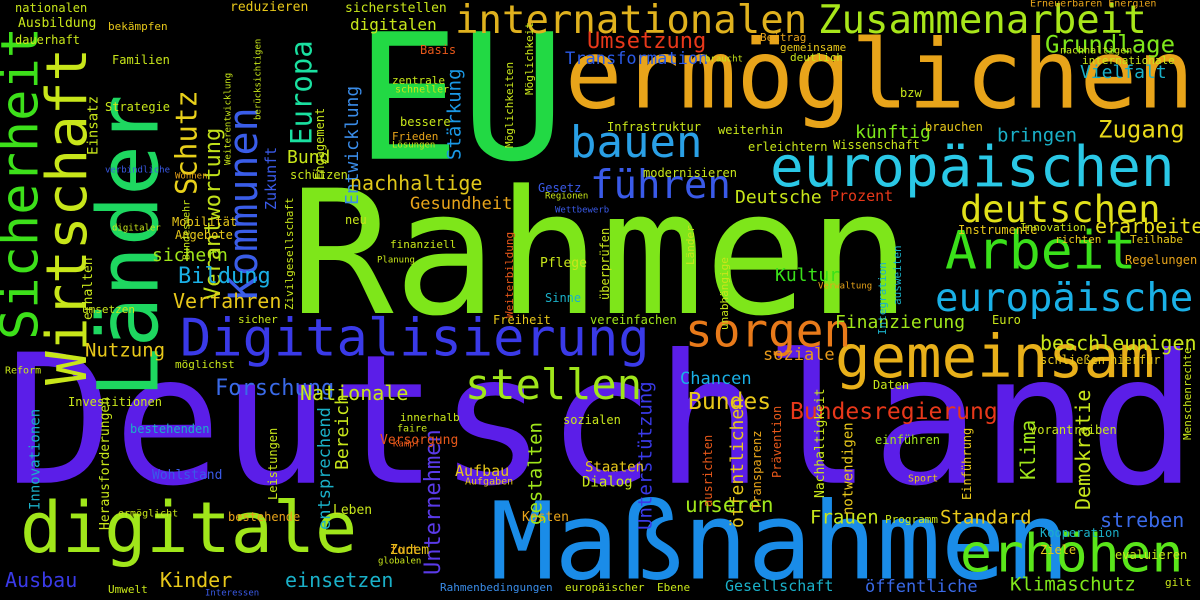 Image resolution: width=1200 pixels, height=600 pixels. What do you see at coordinates (438, 50) in the screenshot?
I see `word: Basis` at bounding box center [438, 50].